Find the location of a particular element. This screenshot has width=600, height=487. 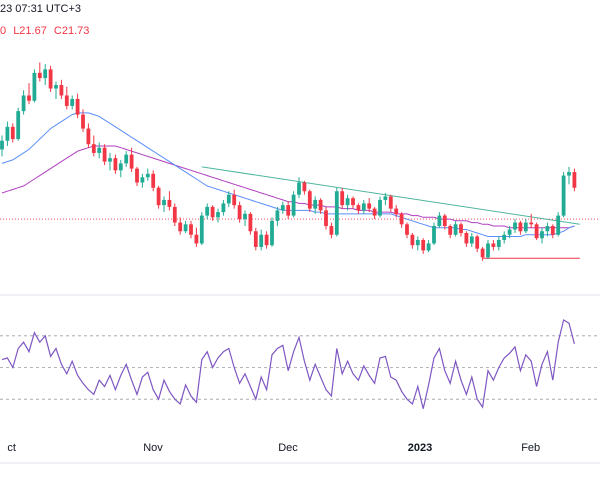

ohlc-close: C21.73 is located at coordinates (71, 31).